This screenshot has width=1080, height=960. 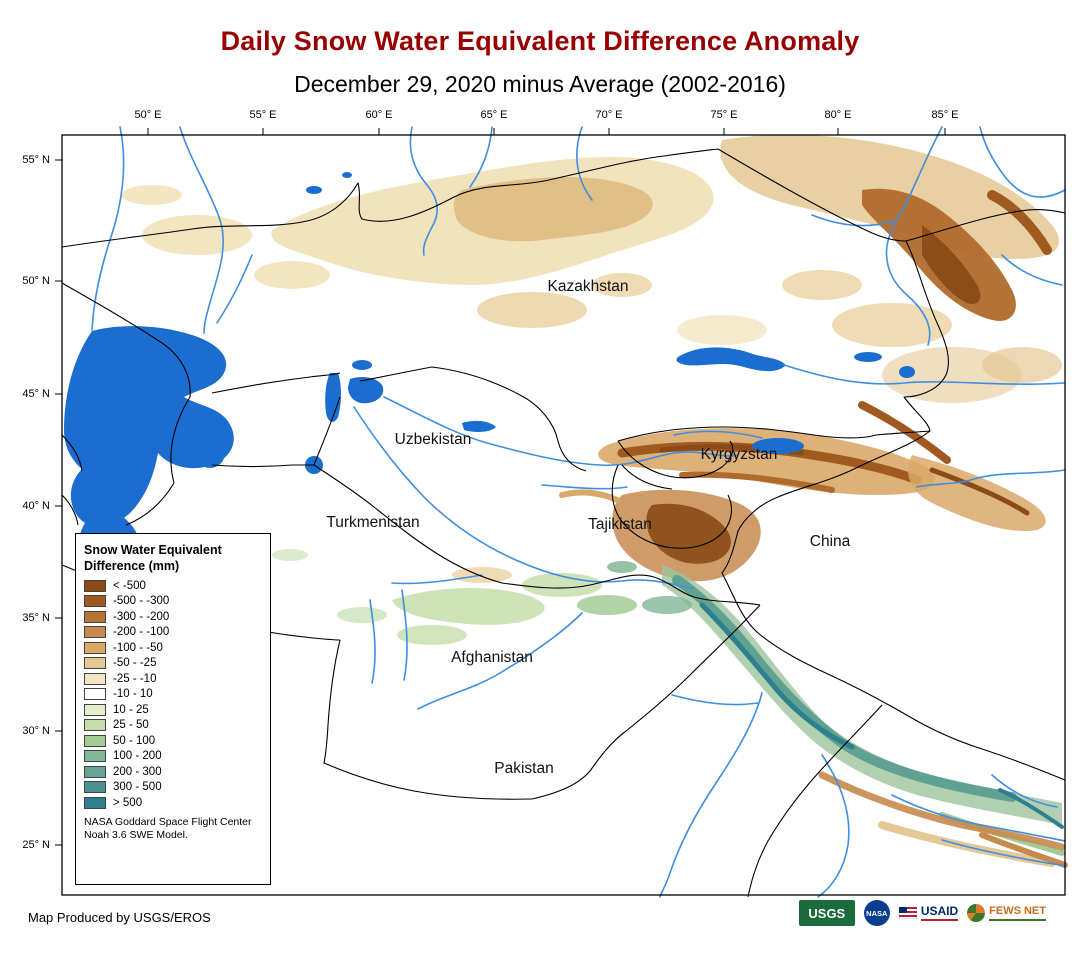 I want to click on legend-item: 10 - 25, so click(x=173, y=709).